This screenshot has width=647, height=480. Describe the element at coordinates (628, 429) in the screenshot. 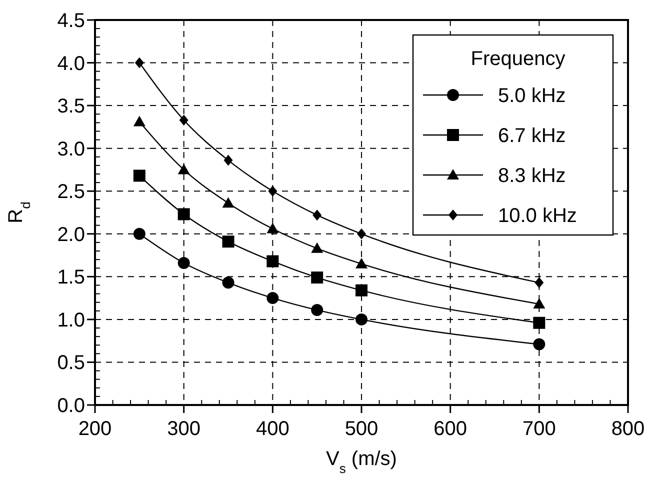

I see `x-tick-label: 800` at that location.